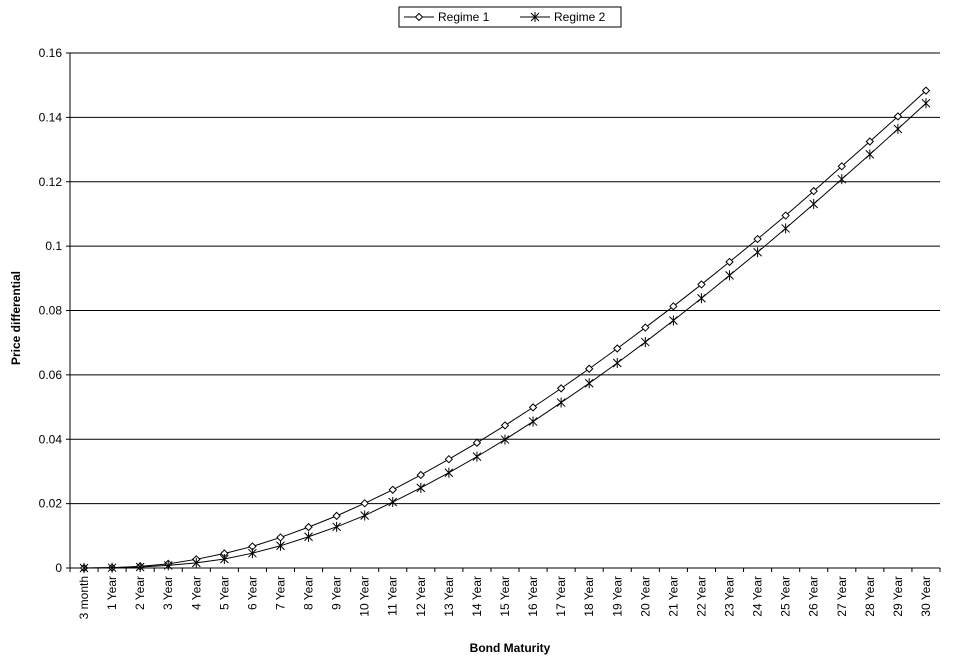  Describe the element at coordinates (51, 311) in the screenshot. I see `y-tick-label: 0.08` at that location.